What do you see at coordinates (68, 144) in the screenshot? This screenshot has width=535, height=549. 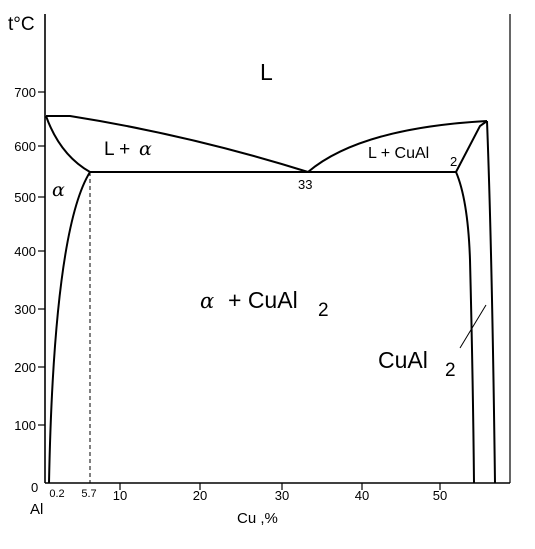 I see `solidus-alpha-curve` at bounding box center [68, 144].